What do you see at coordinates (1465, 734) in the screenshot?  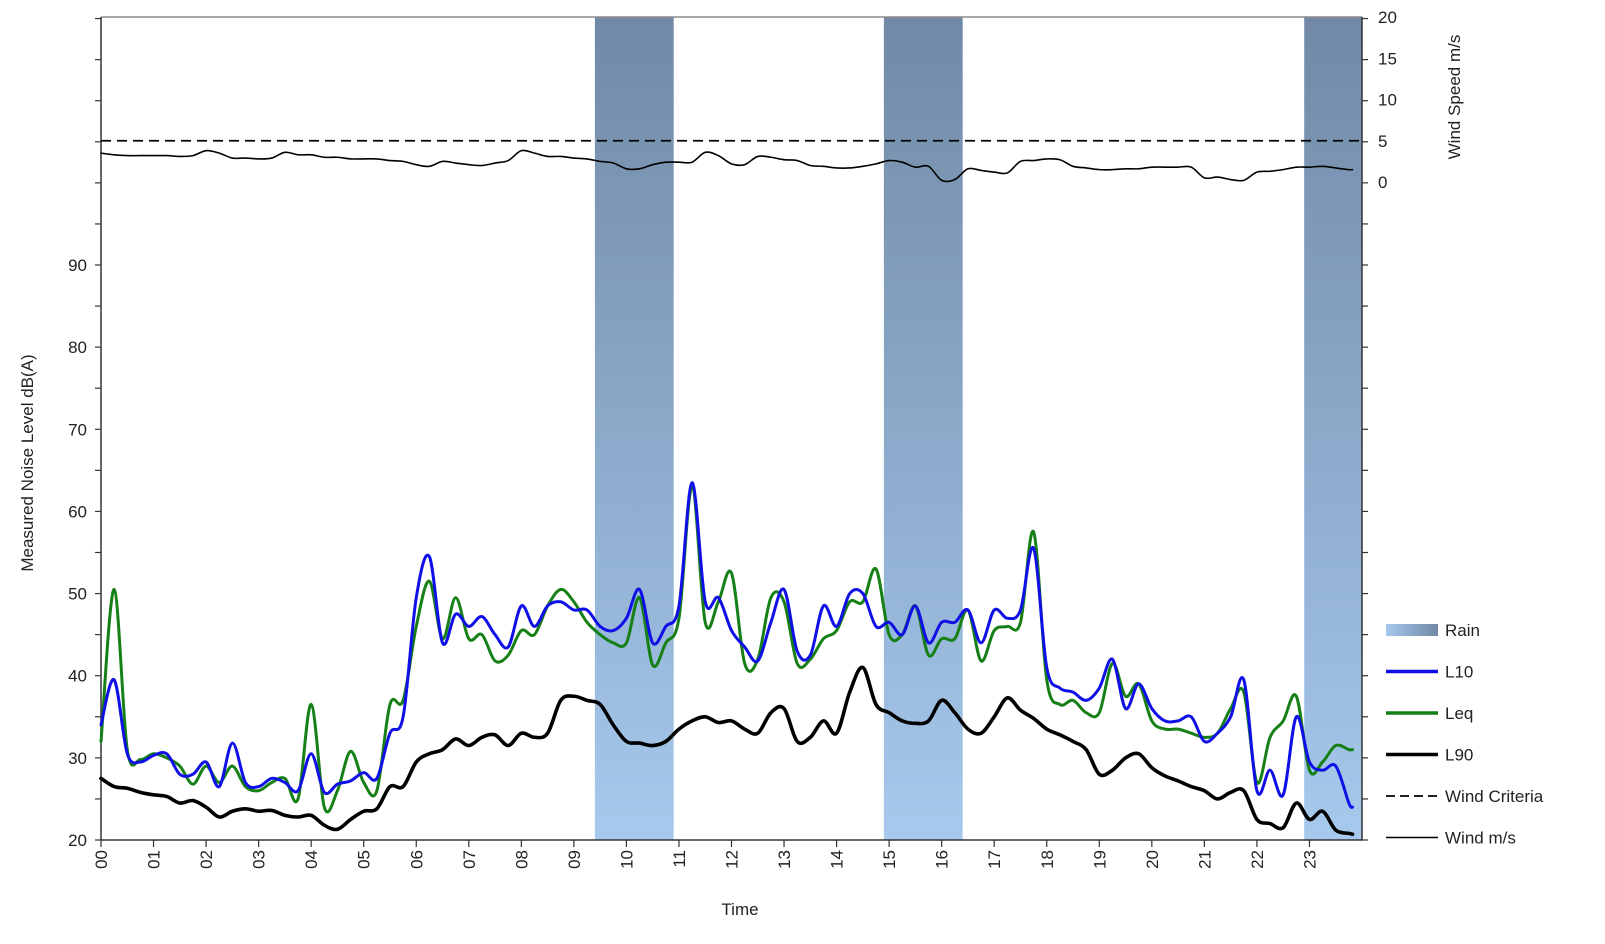 I see `legend: Rain L10 Leq L90 Wind Criteria Wind m/s` at bounding box center [1465, 734].